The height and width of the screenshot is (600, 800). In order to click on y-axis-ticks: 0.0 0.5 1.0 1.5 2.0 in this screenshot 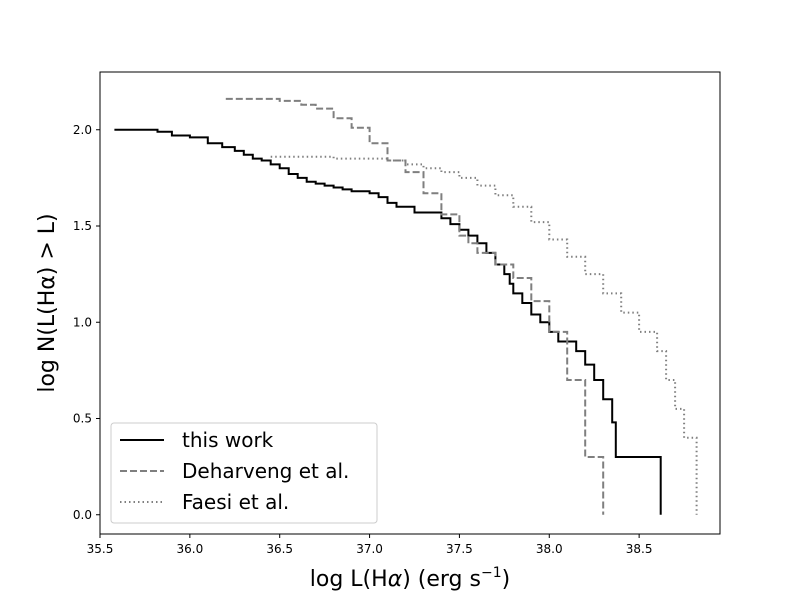, I will do `click(86, 322)`.